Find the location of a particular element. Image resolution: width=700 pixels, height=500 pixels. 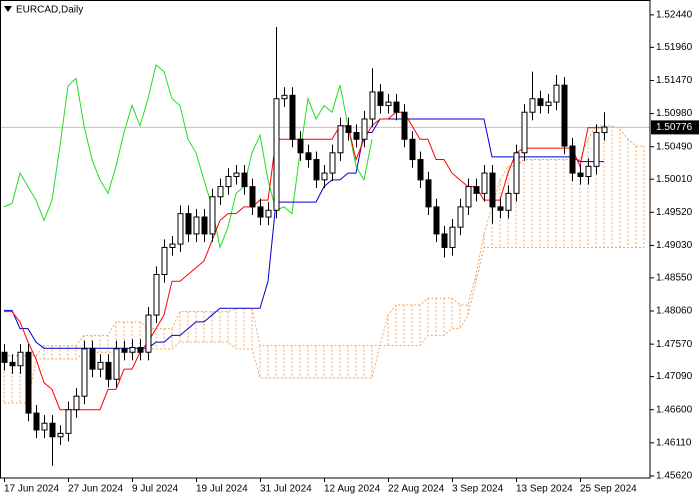

y-tick-label: 1.48060 is located at coordinates (674, 311).